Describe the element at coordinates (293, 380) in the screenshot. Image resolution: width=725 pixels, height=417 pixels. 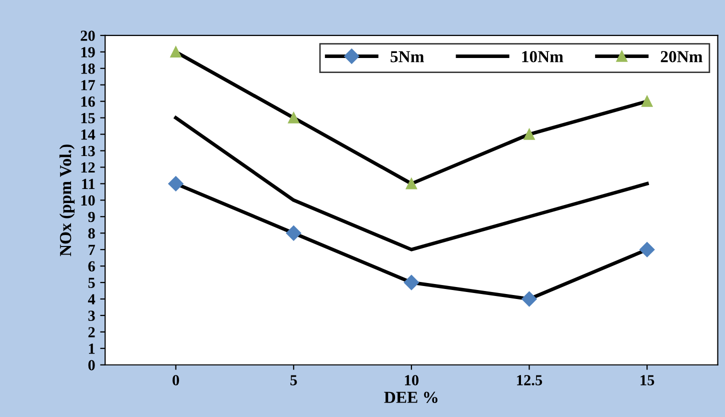
I see `x-tick-label: 5` at that location.